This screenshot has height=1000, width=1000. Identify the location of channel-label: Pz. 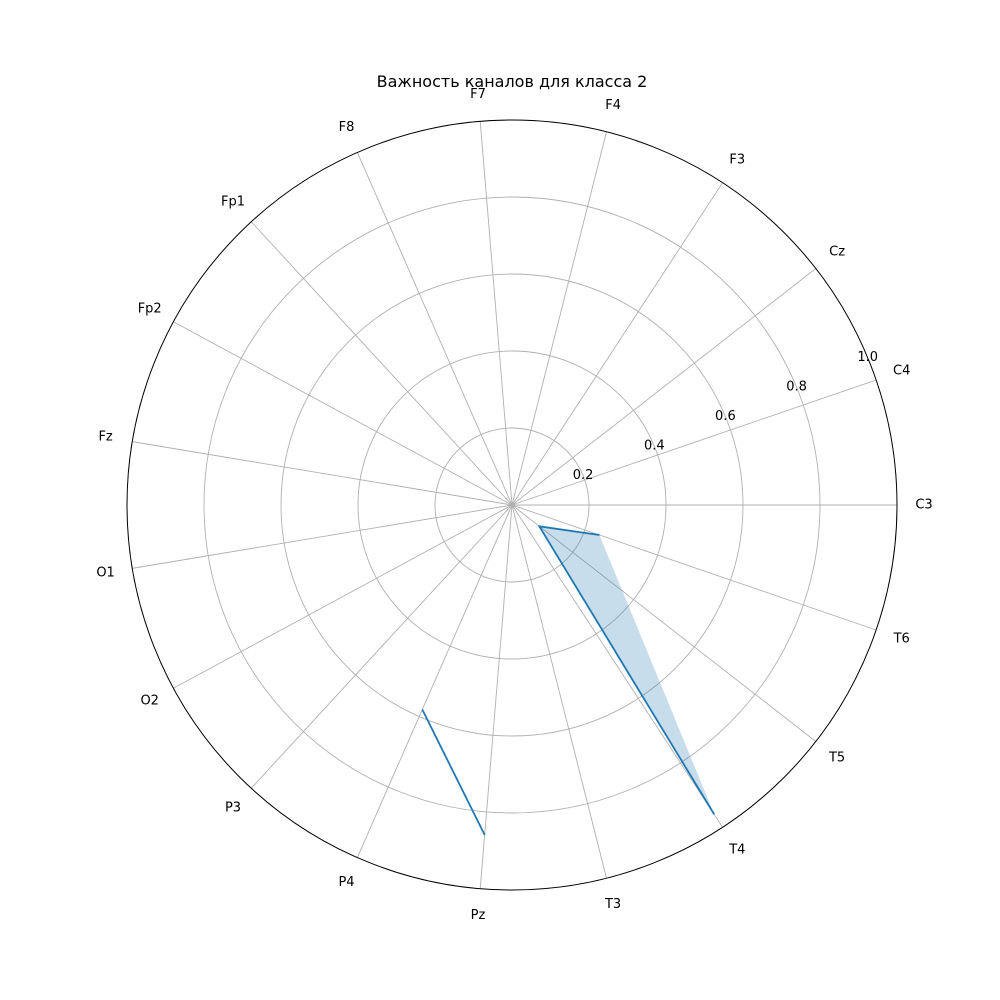
(478, 915).